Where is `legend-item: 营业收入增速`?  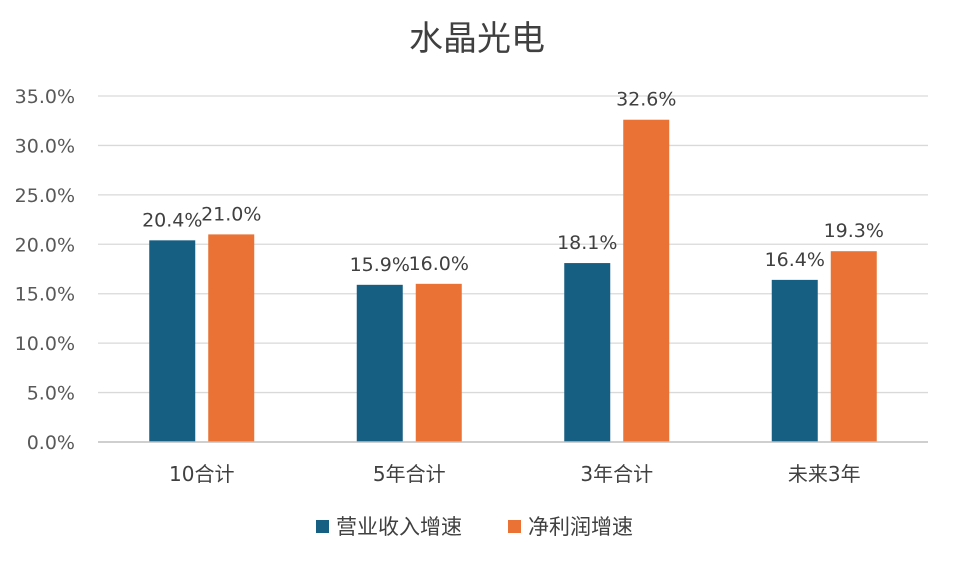
legend-item: 营业收入增速 is located at coordinates (389, 527).